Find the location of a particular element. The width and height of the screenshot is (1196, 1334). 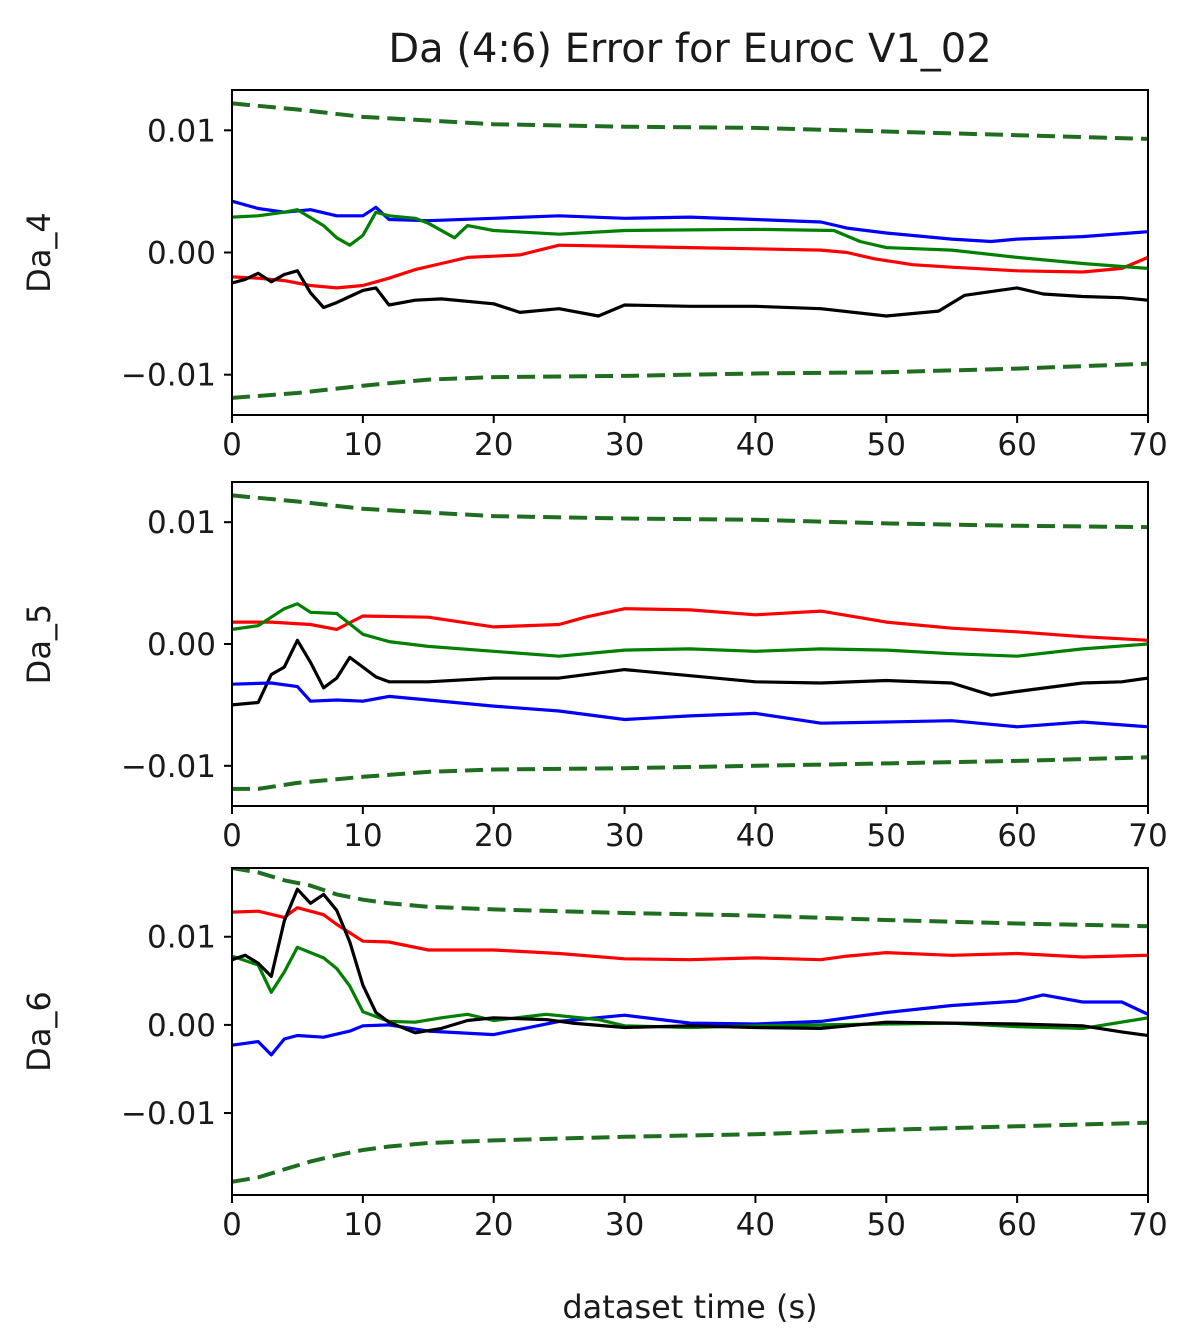

y-axis-label: Da_5 is located at coordinates (39, 644).